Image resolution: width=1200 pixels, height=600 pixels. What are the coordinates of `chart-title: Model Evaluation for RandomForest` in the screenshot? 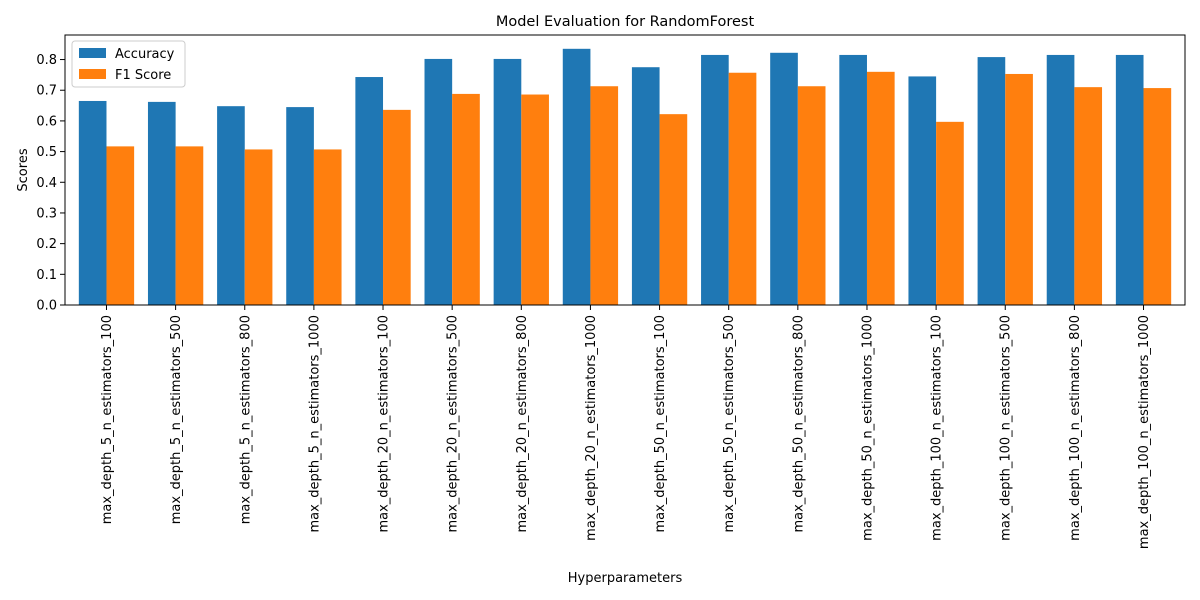 It's located at (625, 22).